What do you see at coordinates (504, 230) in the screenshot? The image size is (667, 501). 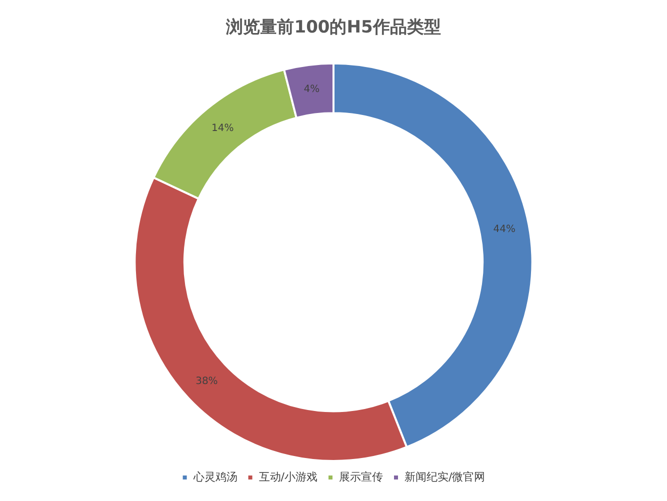 I see `data-label: 44%` at bounding box center [504, 230].